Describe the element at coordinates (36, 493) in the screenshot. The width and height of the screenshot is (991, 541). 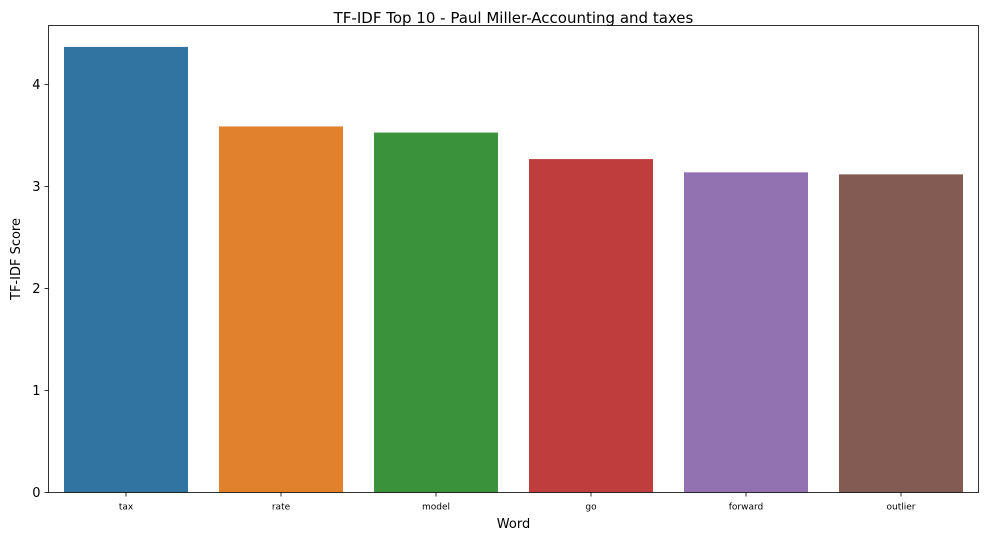
I see `y-tick-label: 0` at that location.